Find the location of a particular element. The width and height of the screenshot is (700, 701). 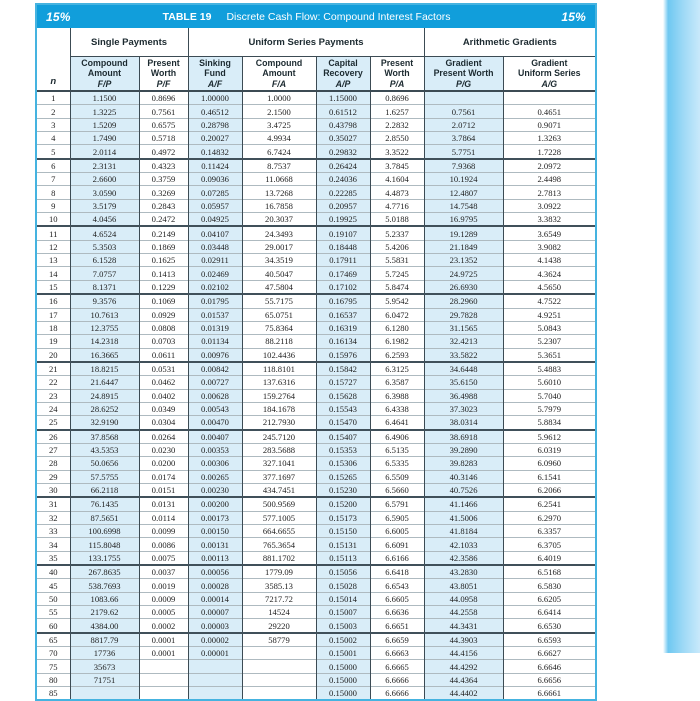

factor-value: 100.6998 is located at coordinates (104, 530).